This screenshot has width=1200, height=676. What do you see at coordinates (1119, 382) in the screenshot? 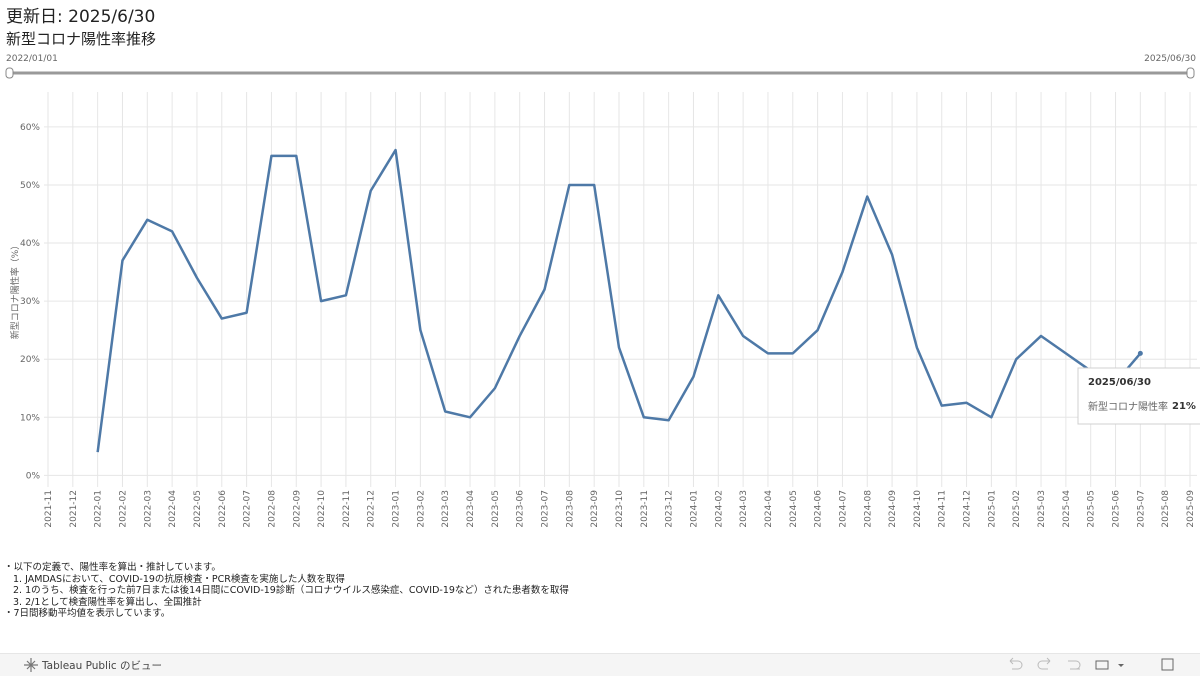
I see `tooltip-title: 2025/06/30` at bounding box center [1119, 382].